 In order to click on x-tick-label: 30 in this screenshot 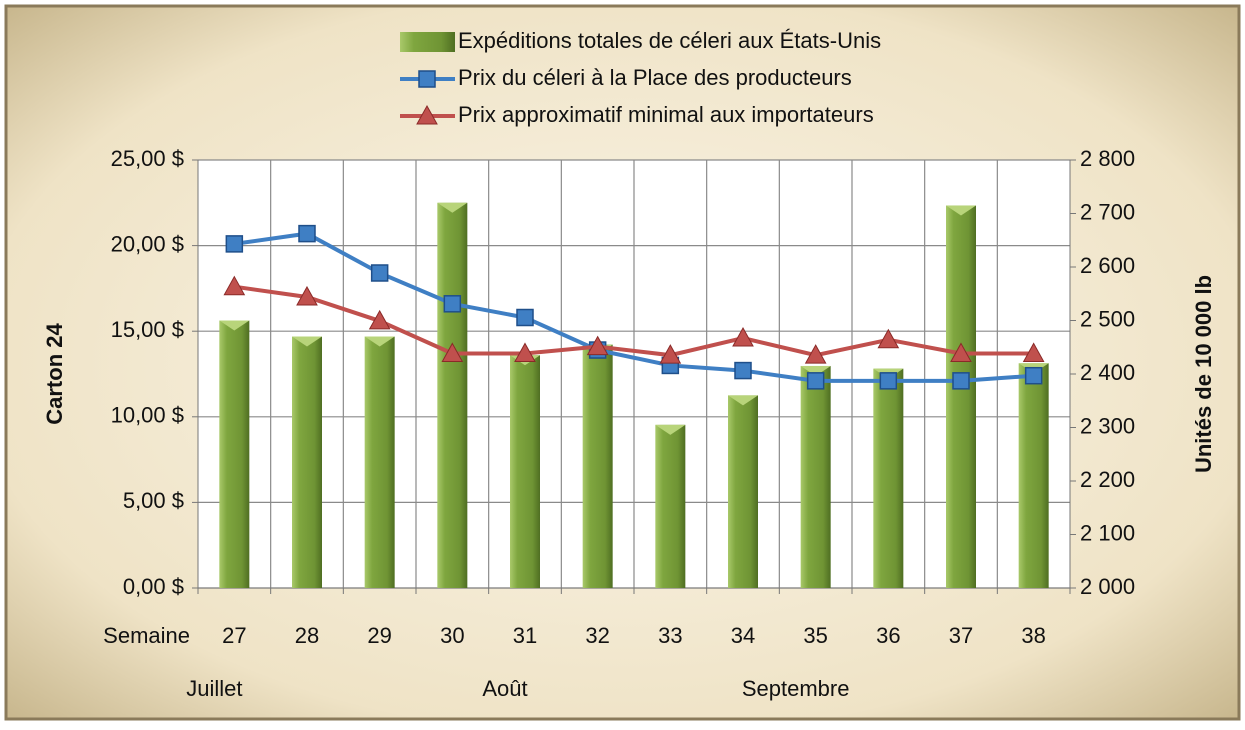, I will do `click(452, 635)`.